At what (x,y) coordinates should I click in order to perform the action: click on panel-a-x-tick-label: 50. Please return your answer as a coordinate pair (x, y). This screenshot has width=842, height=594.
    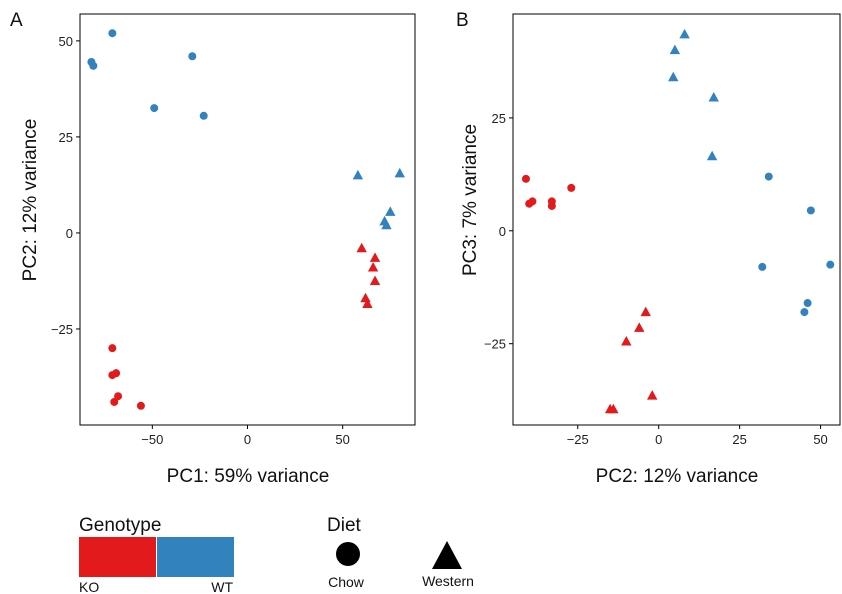
    Looking at the image, I should click on (342, 439).